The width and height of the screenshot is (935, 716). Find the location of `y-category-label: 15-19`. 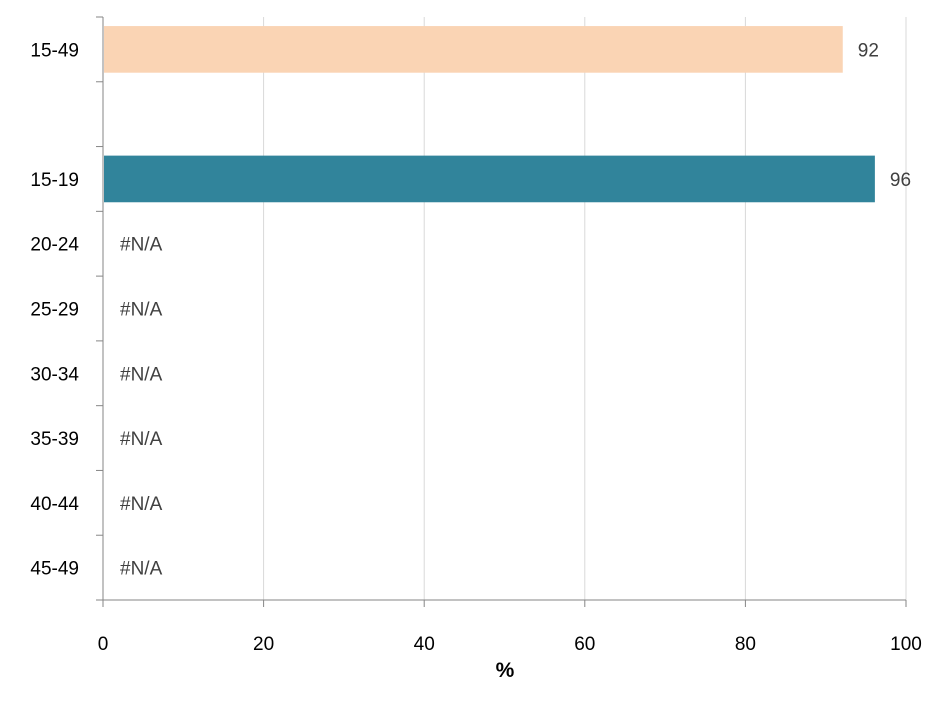

y-category-label: 15-19 is located at coordinates (54, 180).